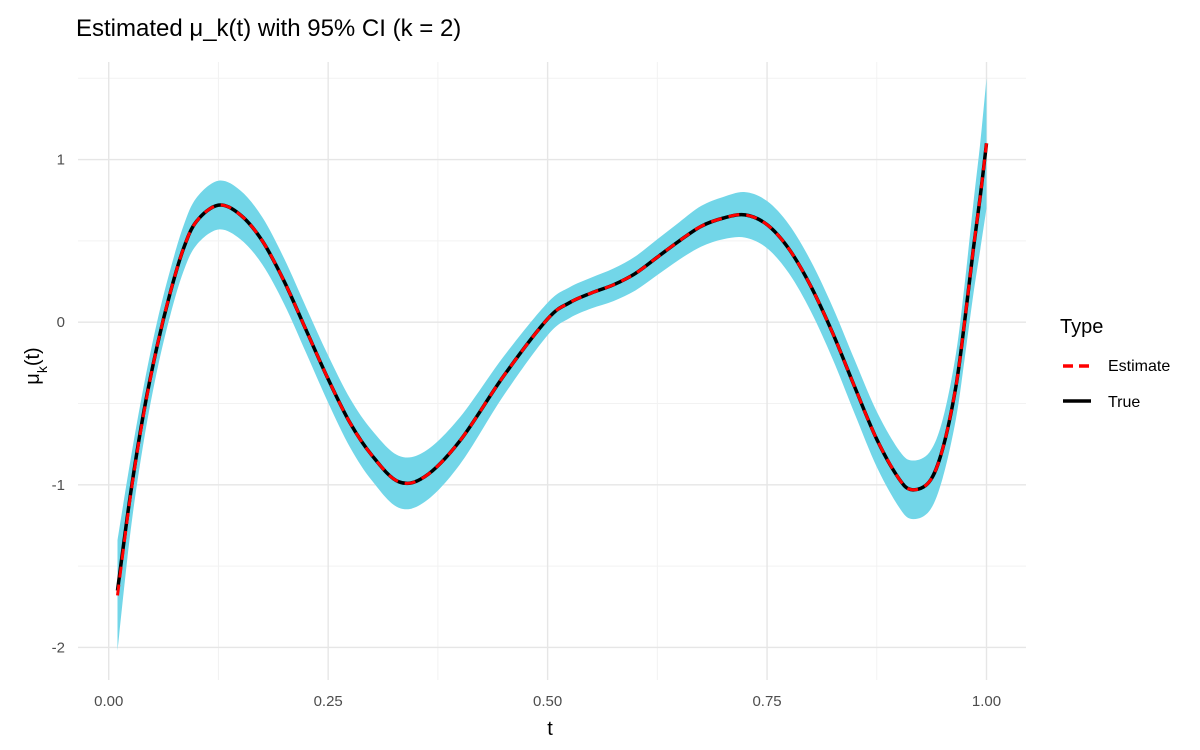 Image resolution: width=1200 pixels, height=750 pixels. What do you see at coordinates (33, 356) in the screenshot?
I see `y-axis-title-suffix: (t)` at bounding box center [33, 356].